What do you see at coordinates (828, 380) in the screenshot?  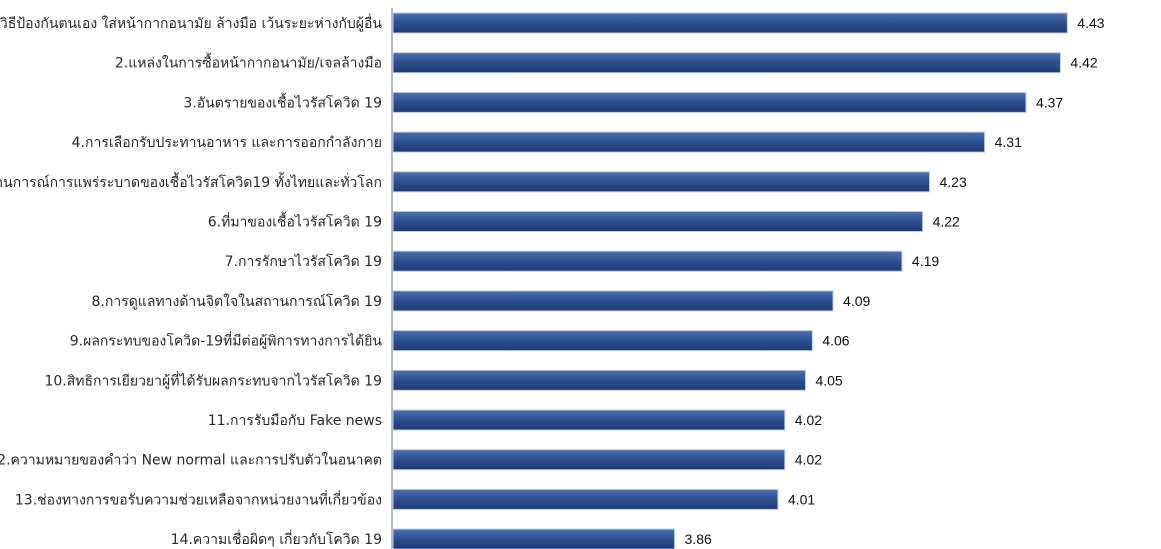 I see `value-label: 4.05` at bounding box center [828, 380].